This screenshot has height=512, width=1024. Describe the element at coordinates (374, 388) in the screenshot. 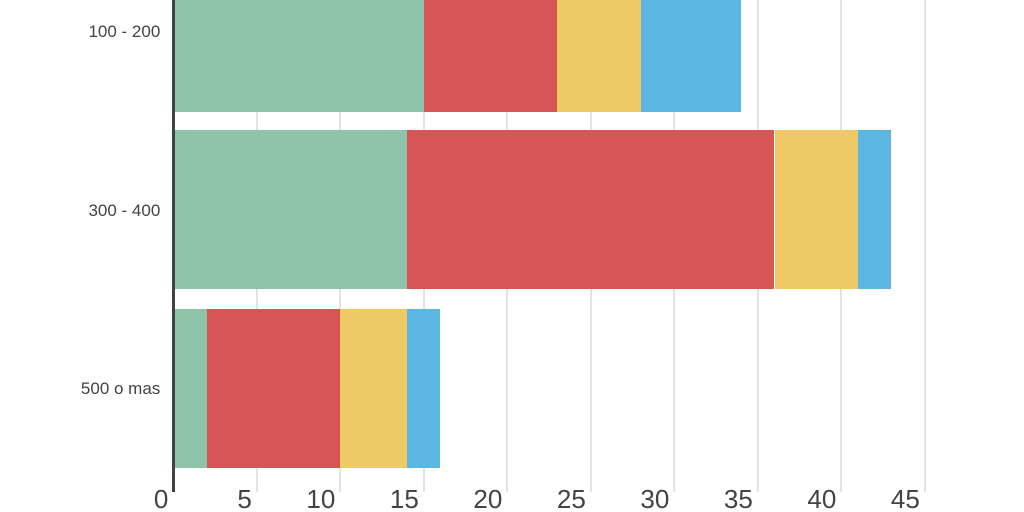

I see `bar-segment-yellow-row2` at that location.